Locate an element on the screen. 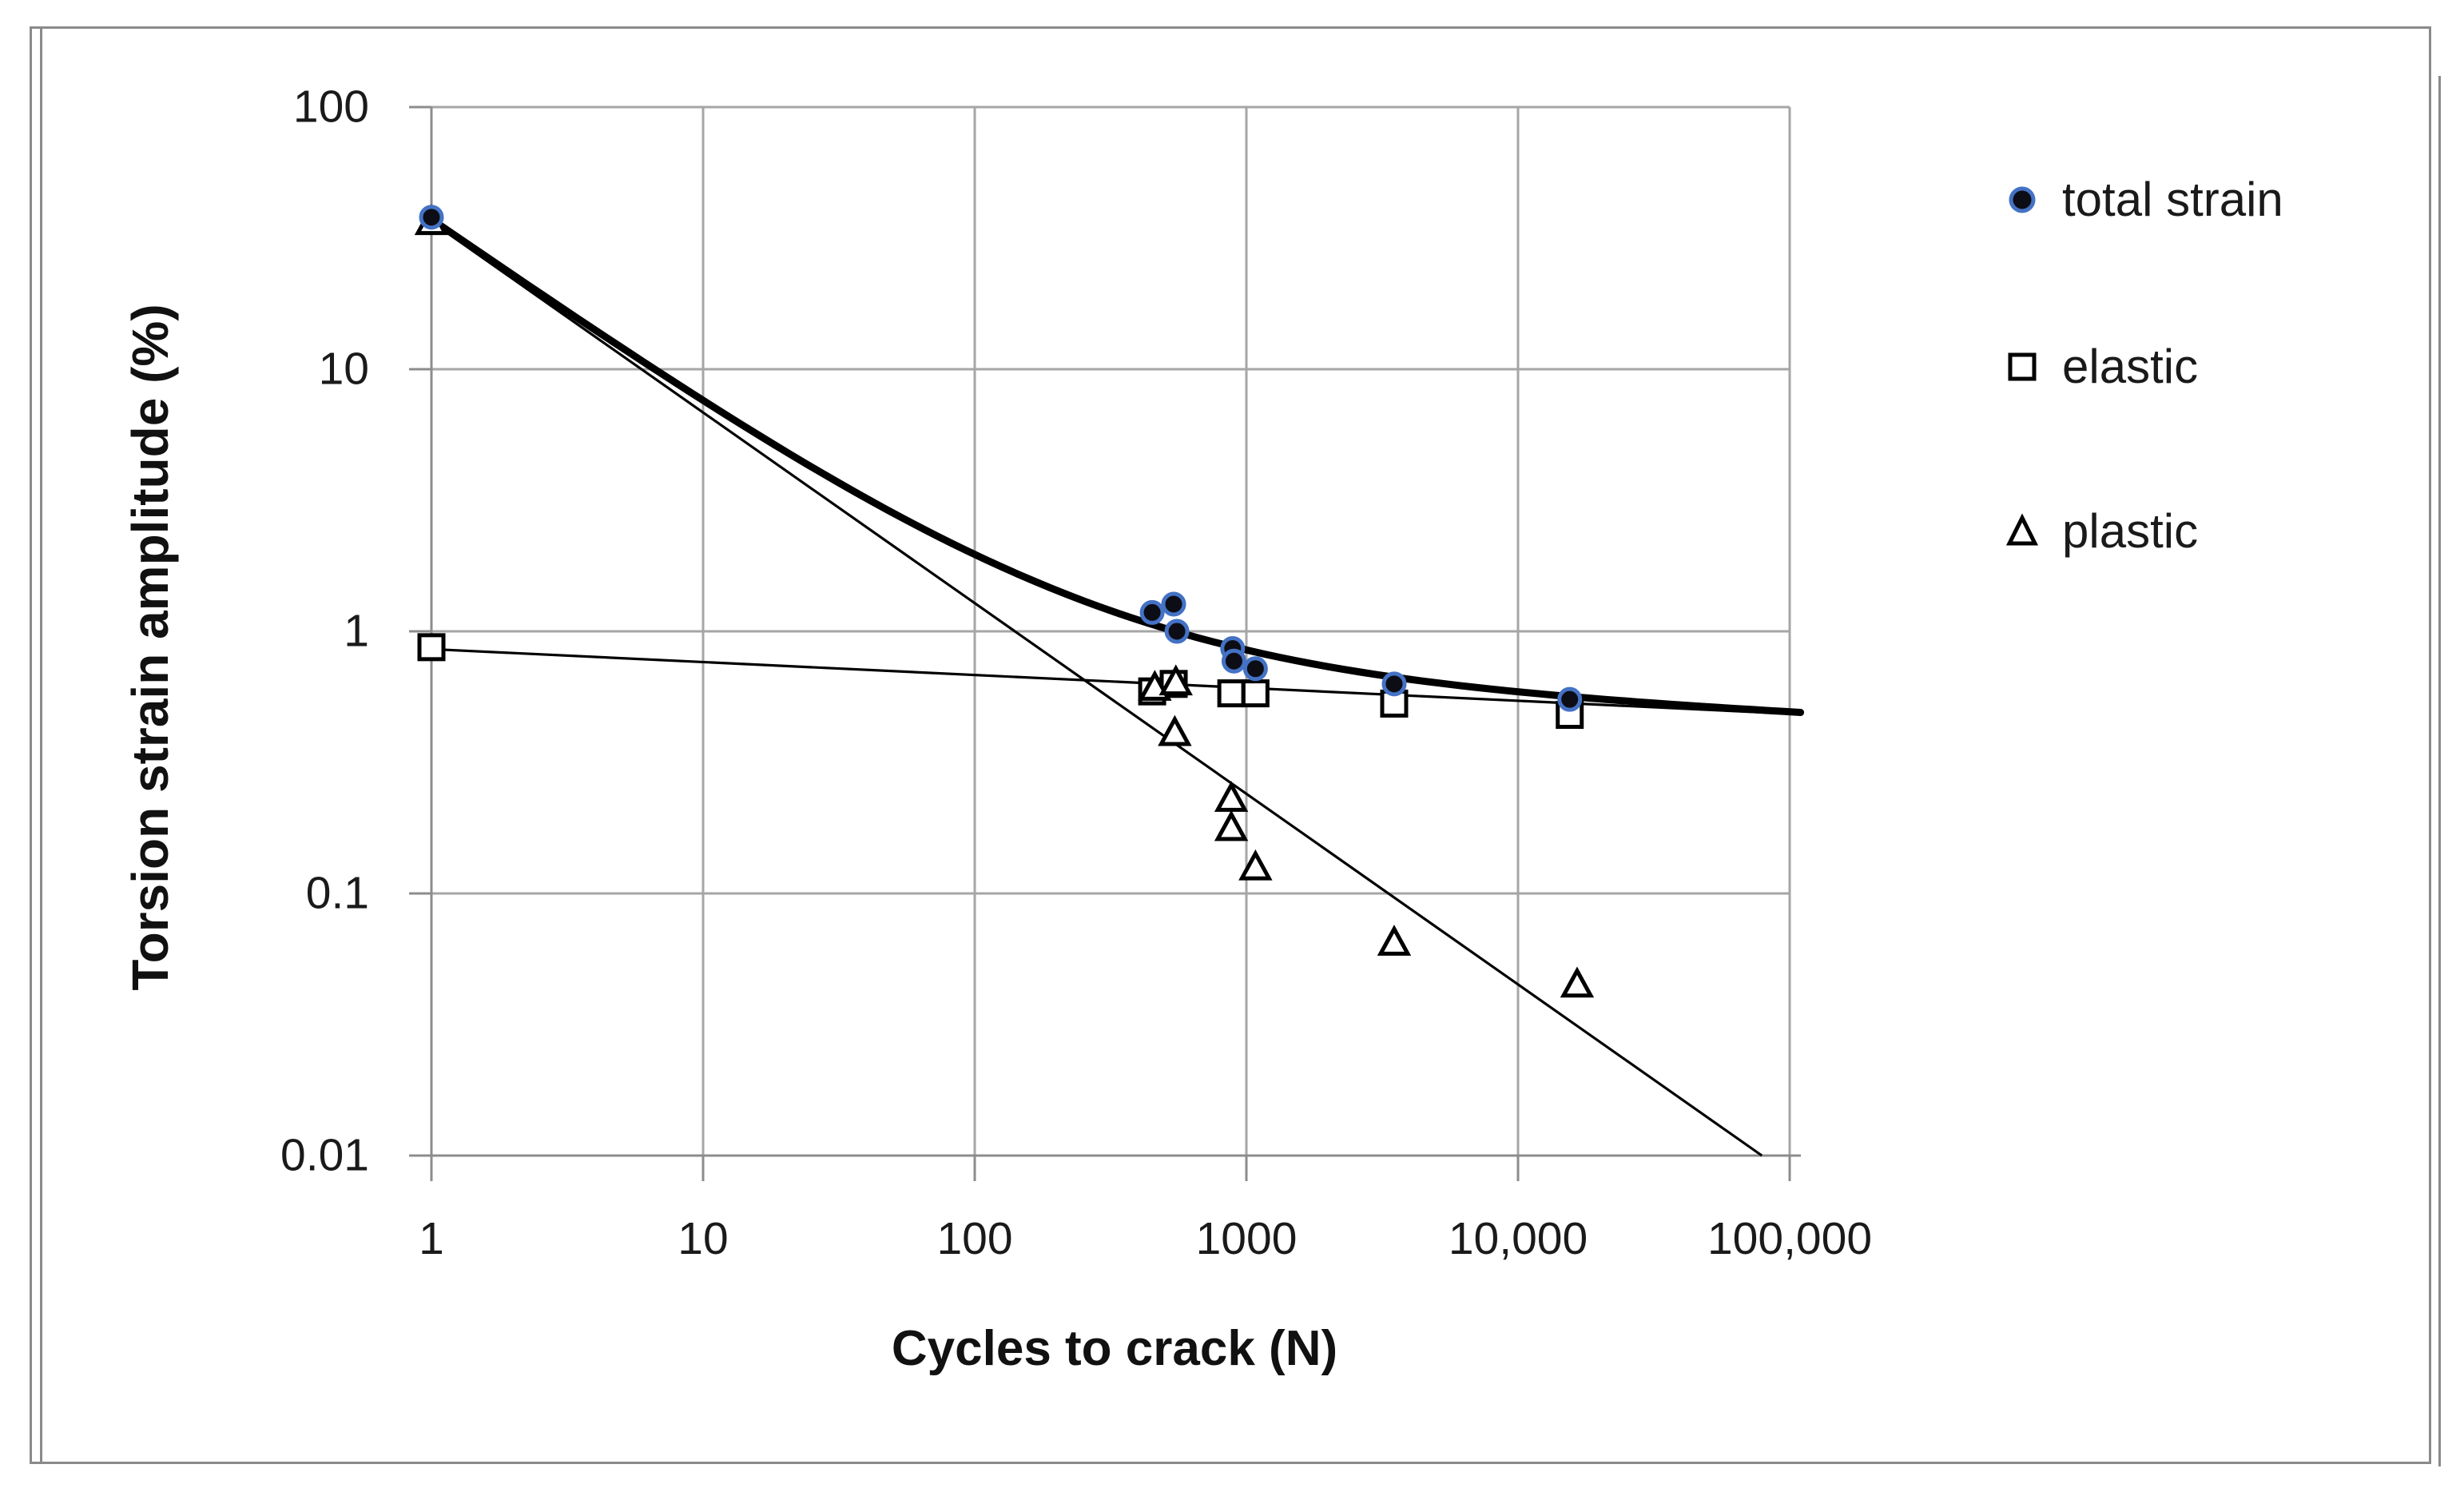 This screenshot has width=2464, height=1504. x-tick-label: 1 is located at coordinates (431, 1239).